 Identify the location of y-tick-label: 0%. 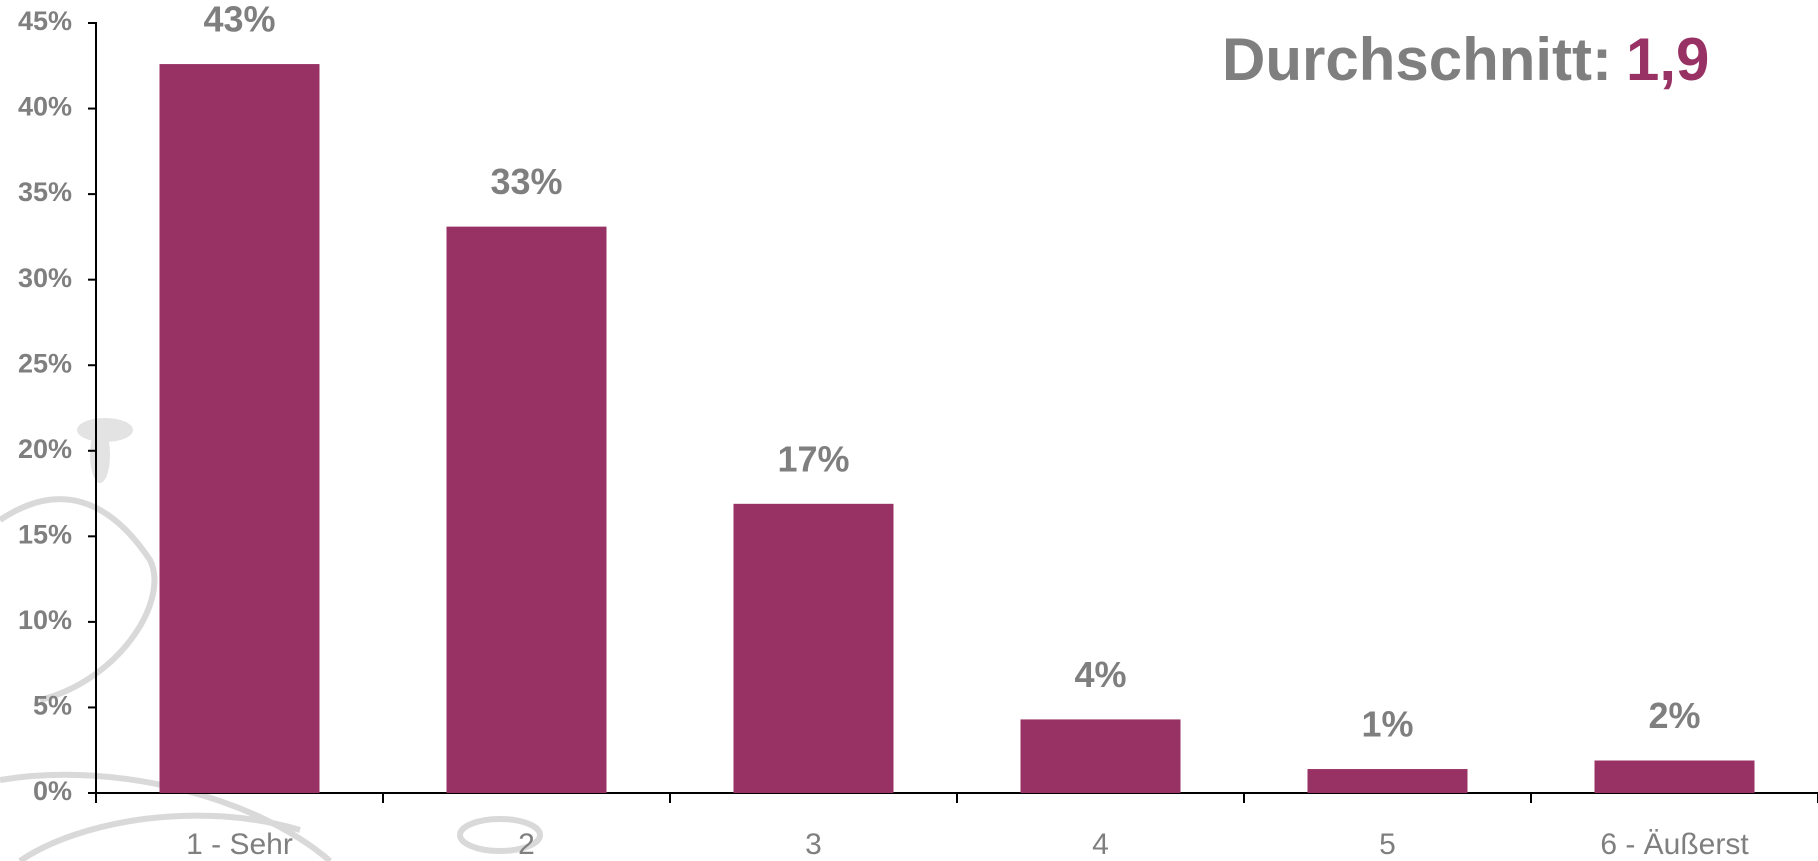
(52, 791).